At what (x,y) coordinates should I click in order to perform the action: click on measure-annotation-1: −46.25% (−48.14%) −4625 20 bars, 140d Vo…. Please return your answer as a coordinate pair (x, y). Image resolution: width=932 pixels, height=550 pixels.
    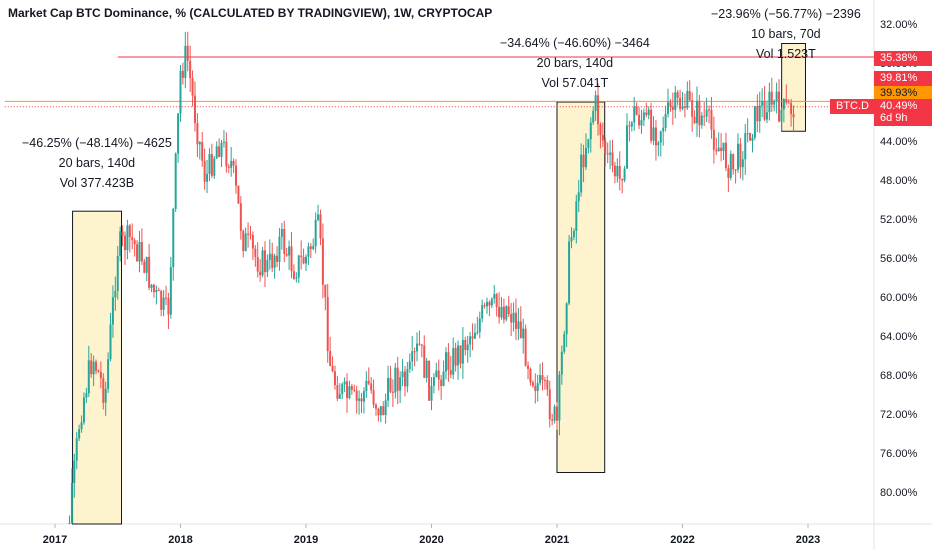
    Looking at the image, I should click on (97, 163).